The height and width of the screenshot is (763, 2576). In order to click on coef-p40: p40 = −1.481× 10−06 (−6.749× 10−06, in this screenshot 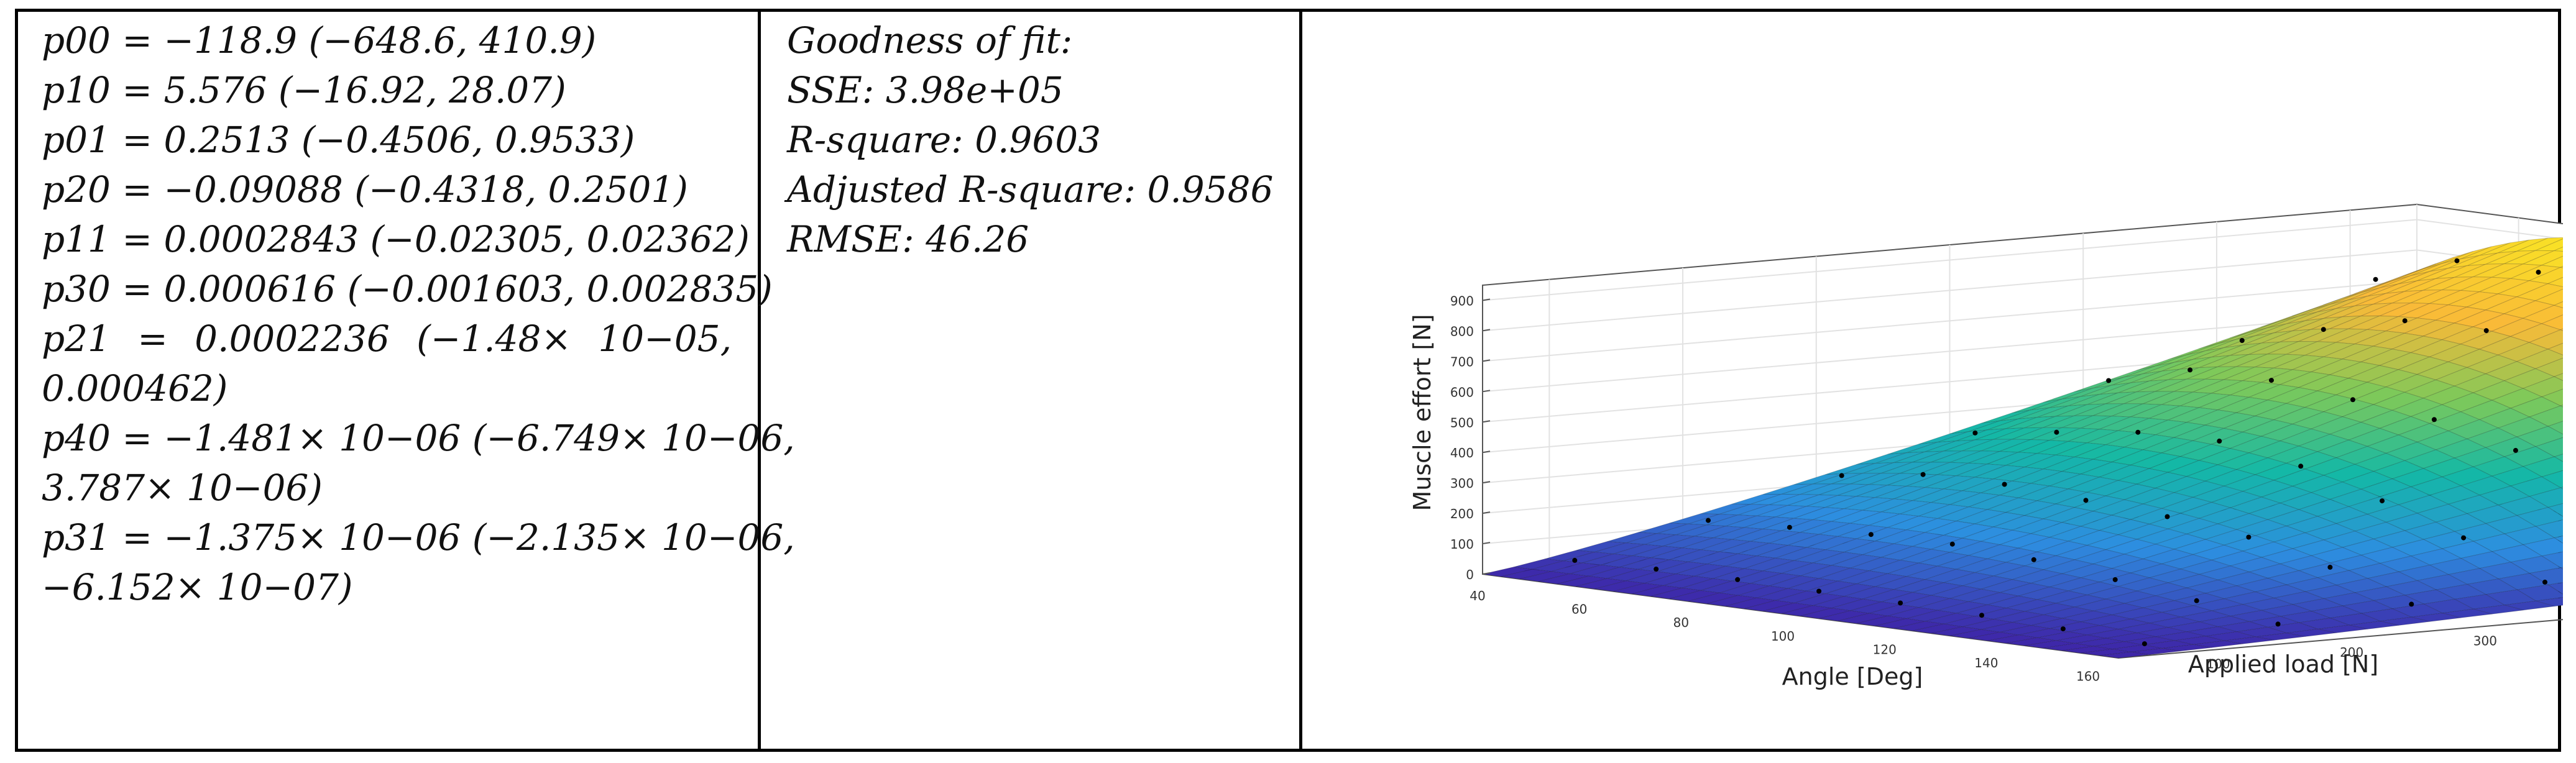, I will do `click(418, 438)`.